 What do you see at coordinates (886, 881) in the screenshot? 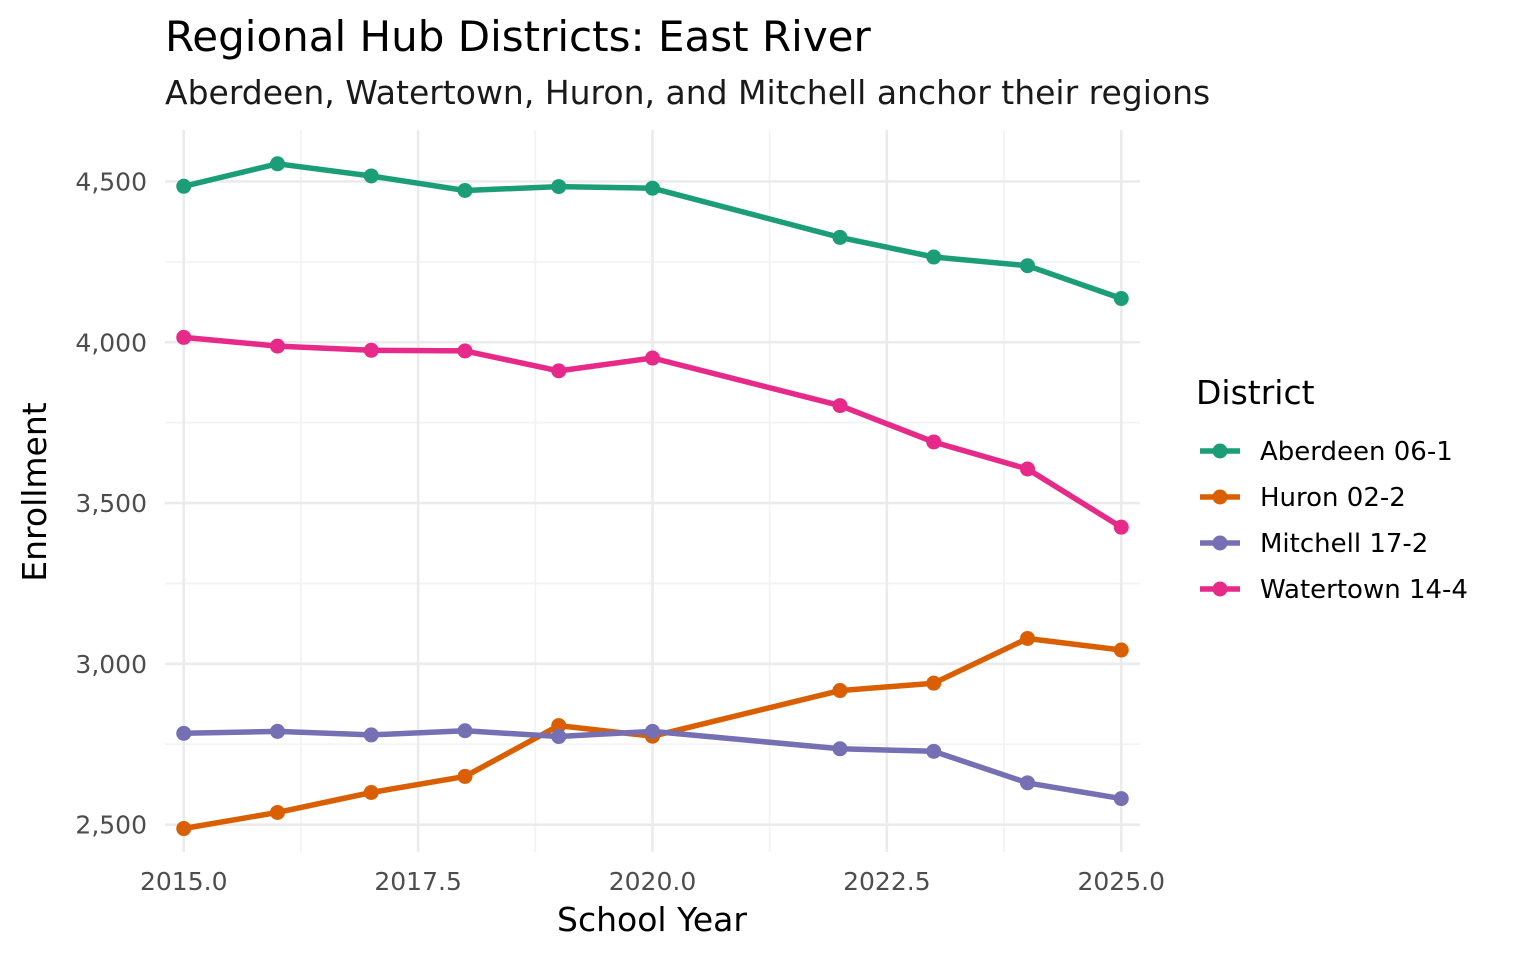
I see `x-tick-label: 2022.5` at bounding box center [886, 881].